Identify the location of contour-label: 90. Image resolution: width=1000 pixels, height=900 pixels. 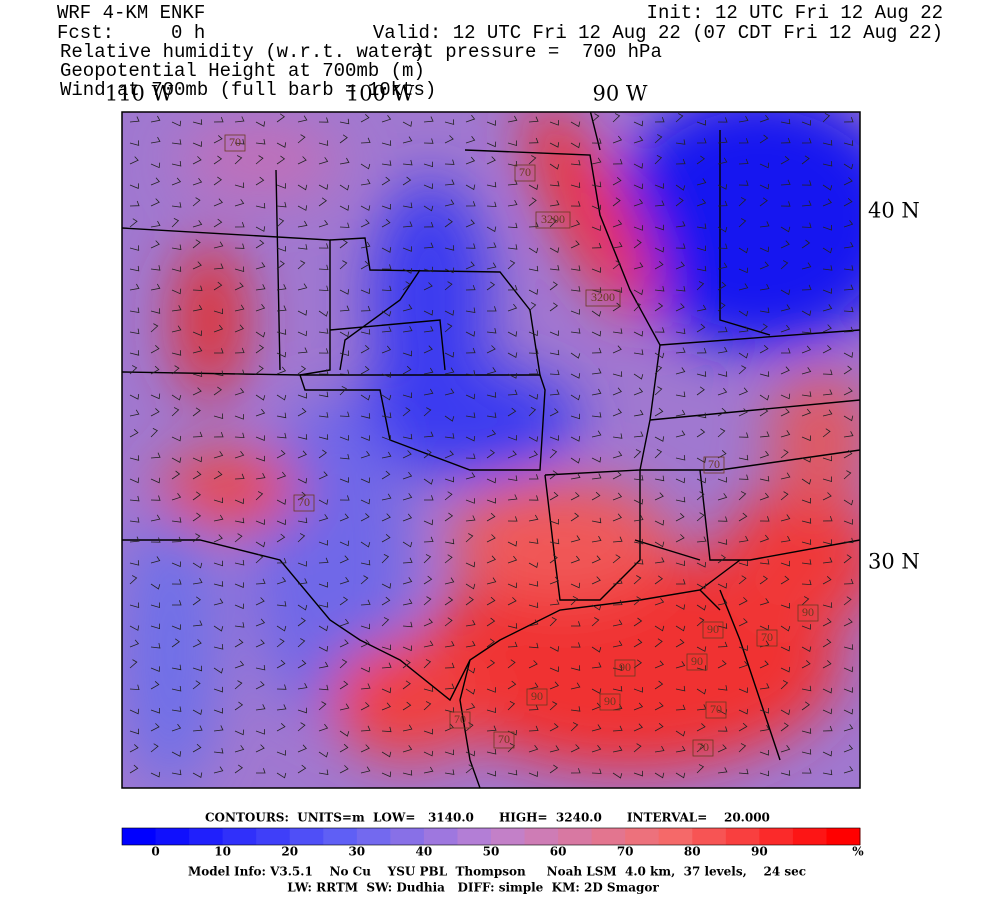
(697, 661).